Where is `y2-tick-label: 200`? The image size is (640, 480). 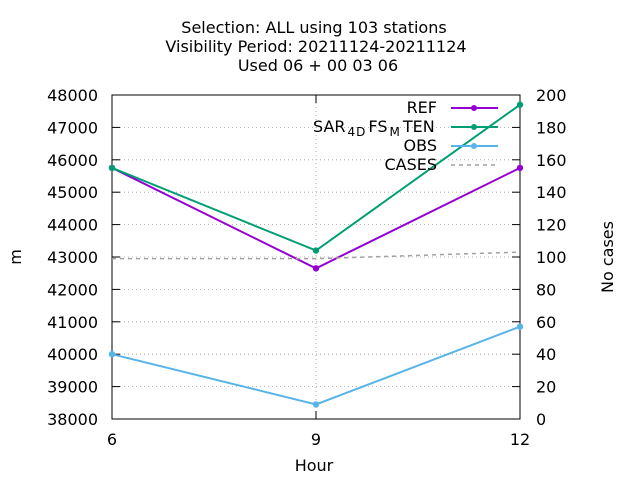
y2-tick-label: 200 is located at coordinates (551, 95).